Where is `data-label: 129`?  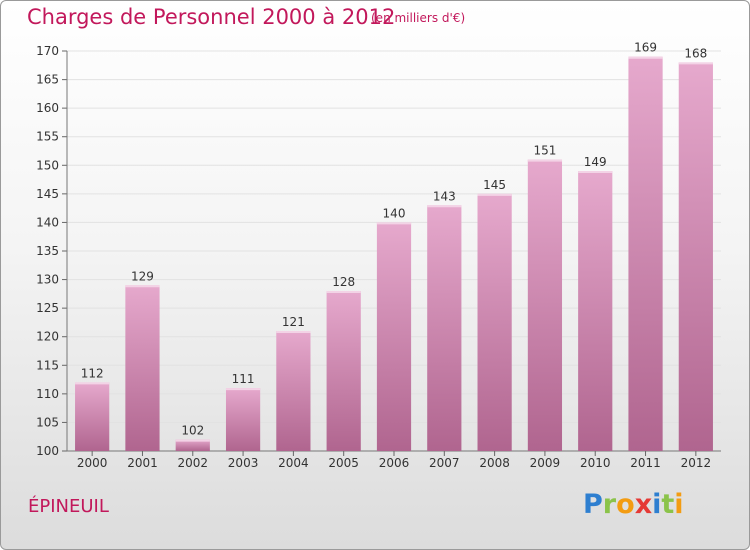 data-label: 129 is located at coordinates (142, 276).